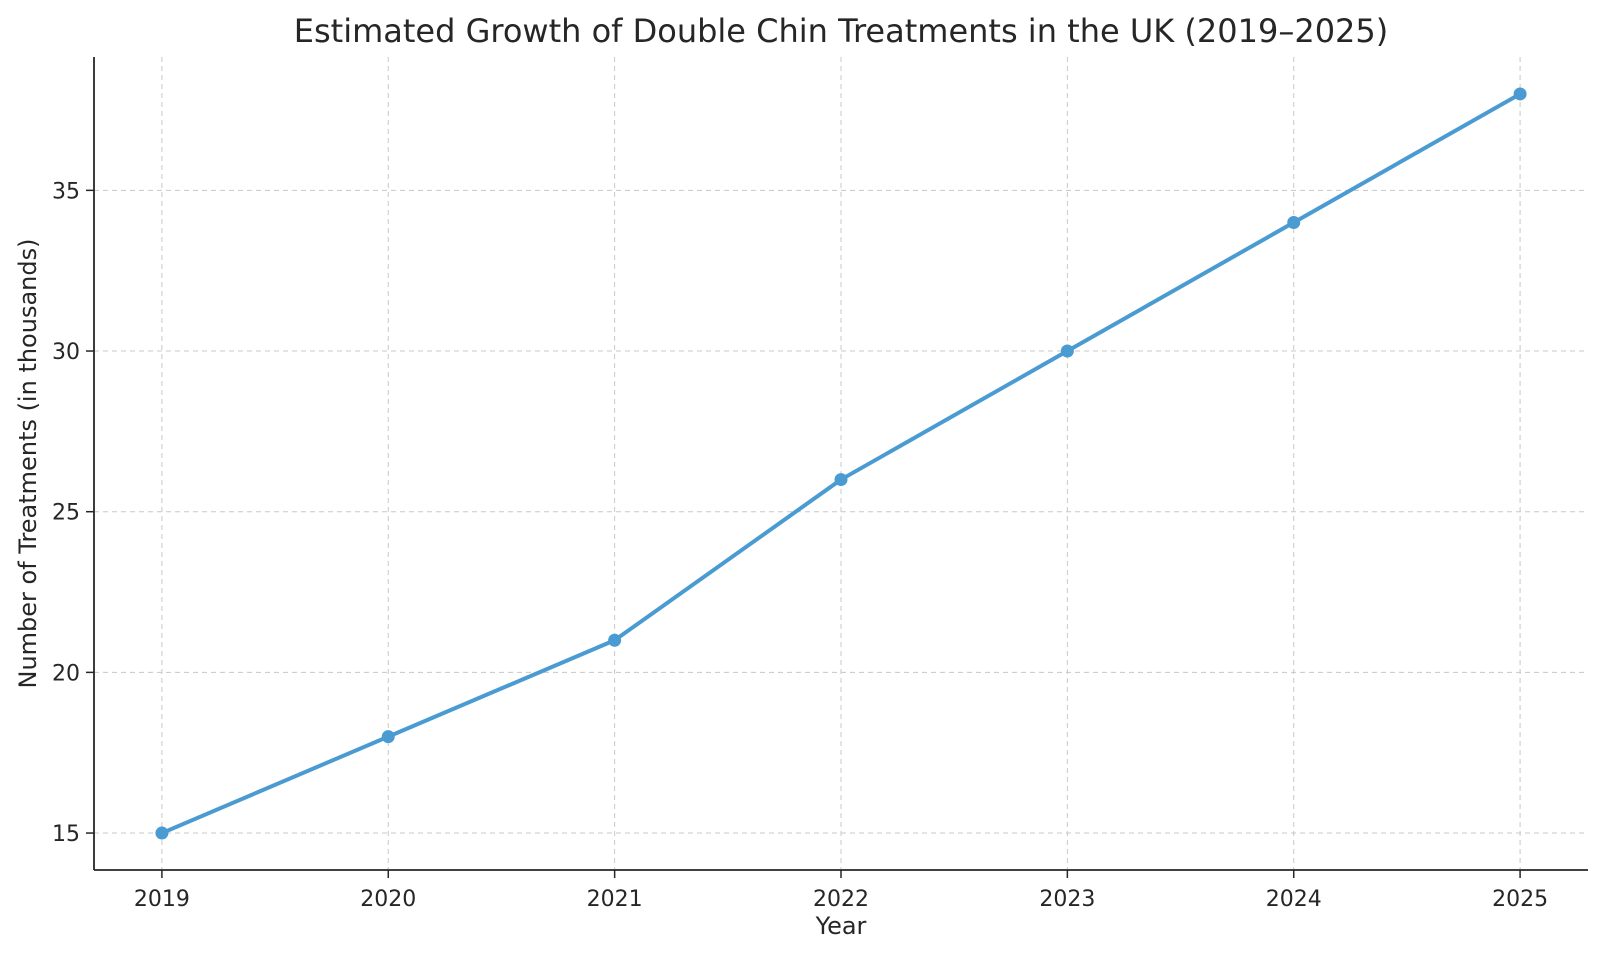  Describe the element at coordinates (66, 673) in the screenshot. I see `y-tick-label: 20` at that location.